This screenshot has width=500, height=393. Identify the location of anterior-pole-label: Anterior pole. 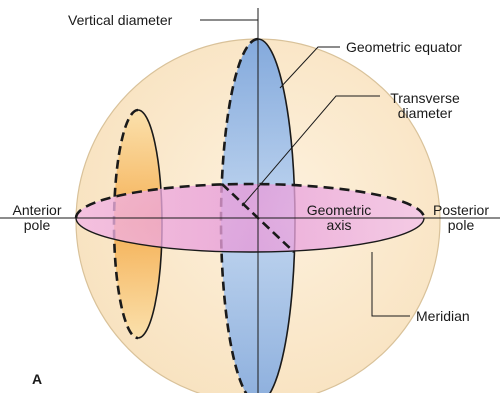
(37, 218).